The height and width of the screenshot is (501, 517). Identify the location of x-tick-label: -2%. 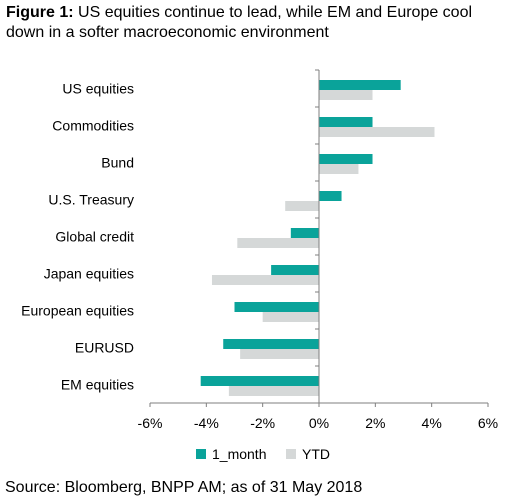
(262, 423).